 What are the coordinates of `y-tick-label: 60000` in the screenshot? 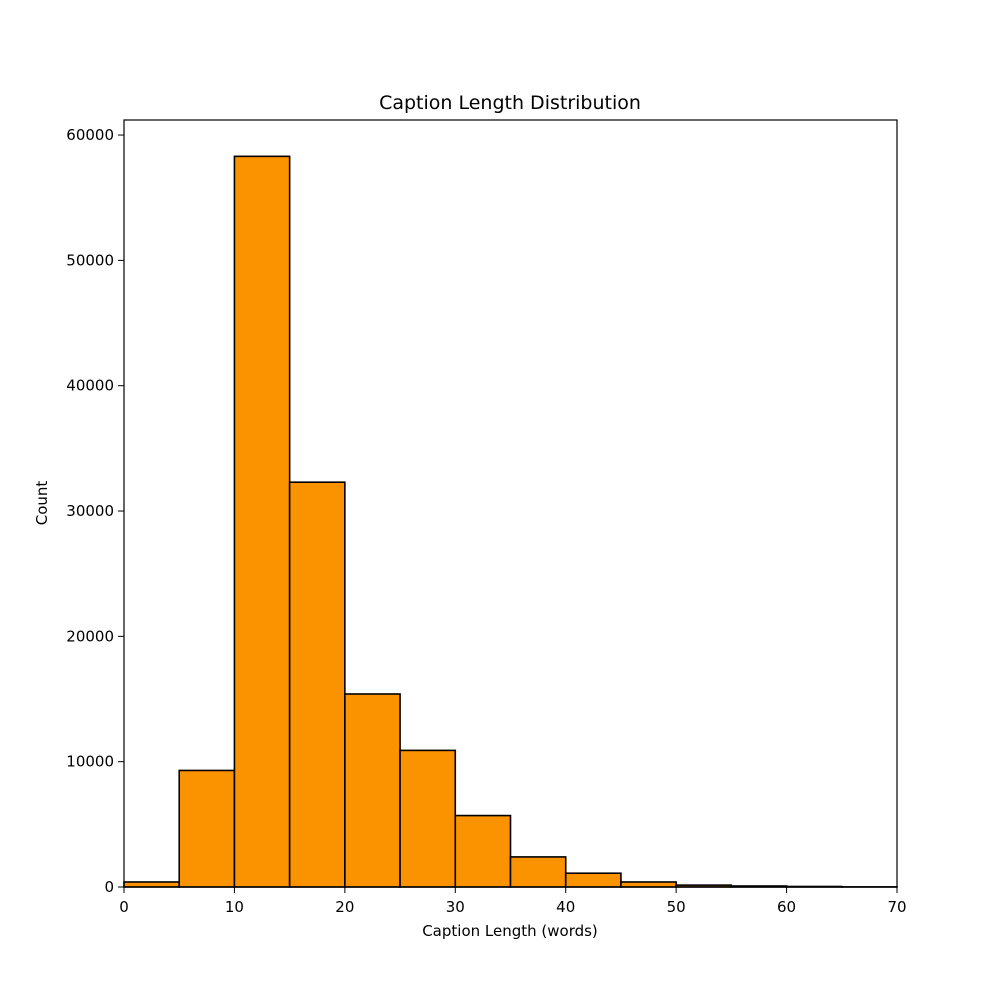 It's located at (90, 135).